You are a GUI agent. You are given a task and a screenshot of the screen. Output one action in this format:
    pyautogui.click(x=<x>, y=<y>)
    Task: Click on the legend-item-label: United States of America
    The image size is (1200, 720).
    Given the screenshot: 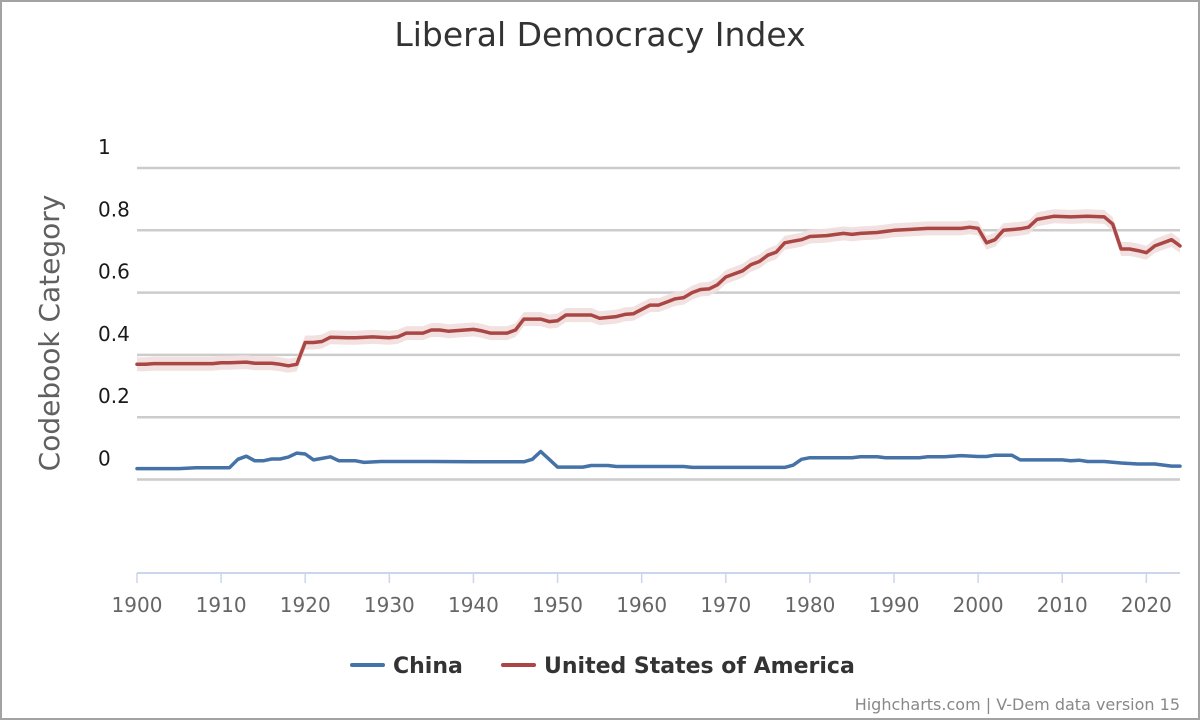 What is the action you would take?
    pyautogui.click(x=699, y=666)
    